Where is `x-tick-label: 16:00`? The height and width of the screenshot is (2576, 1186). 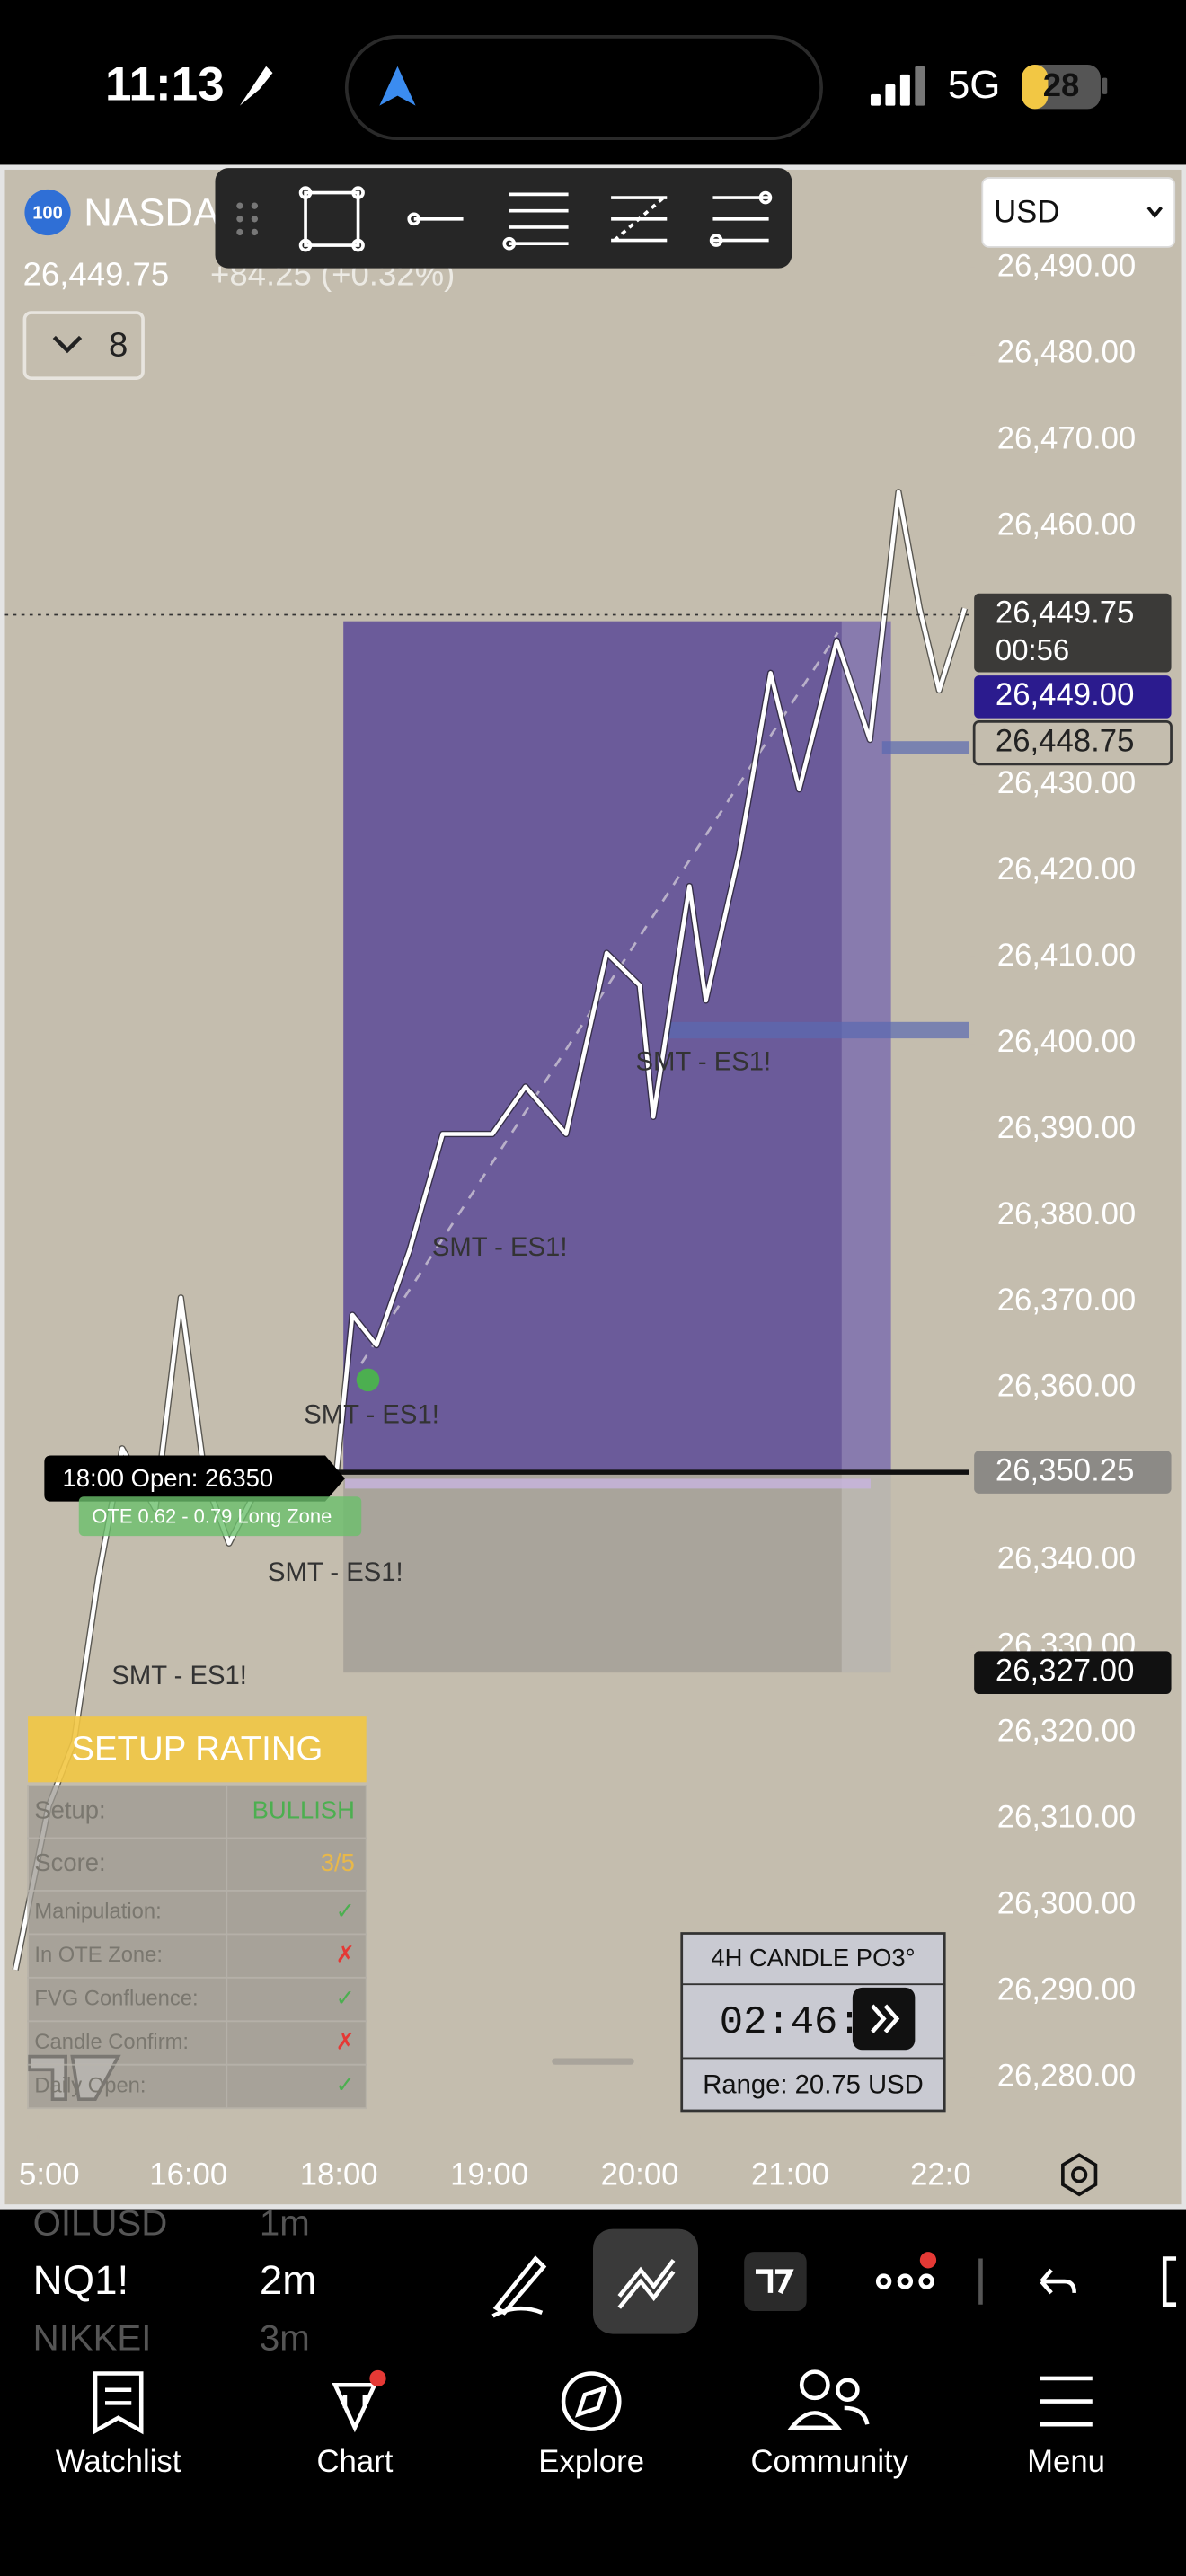
x-tick-label: 16:00 is located at coordinates (188, 2174).